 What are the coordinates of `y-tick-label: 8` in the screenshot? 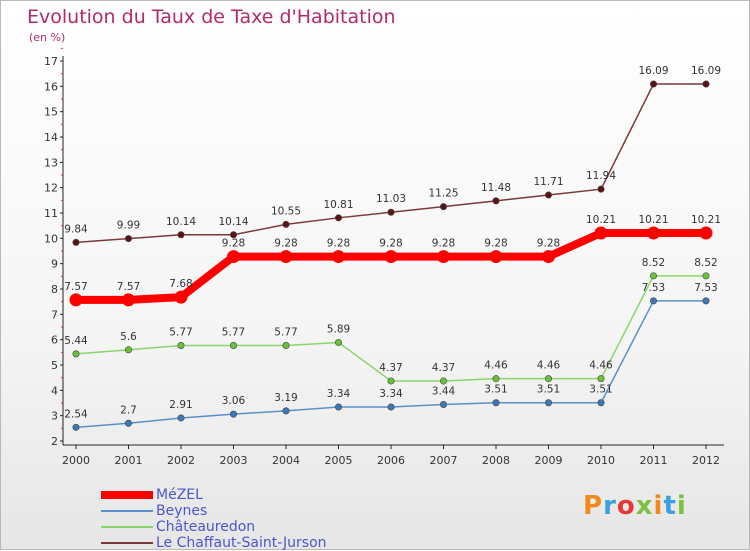 It's located at (54, 289).